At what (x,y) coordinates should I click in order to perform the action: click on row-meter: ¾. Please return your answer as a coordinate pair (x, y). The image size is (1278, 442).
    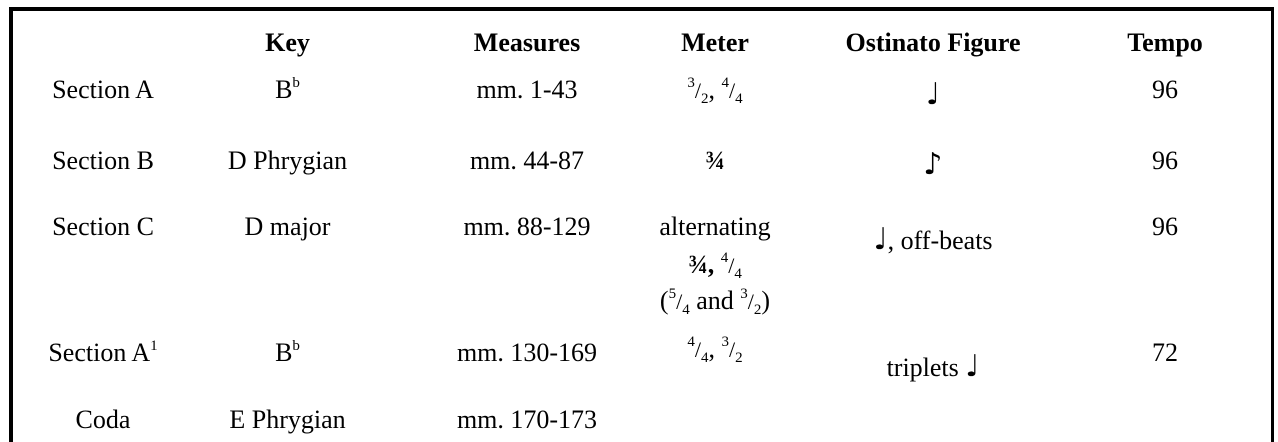
    Looking at the image, I should click on (715, 160).